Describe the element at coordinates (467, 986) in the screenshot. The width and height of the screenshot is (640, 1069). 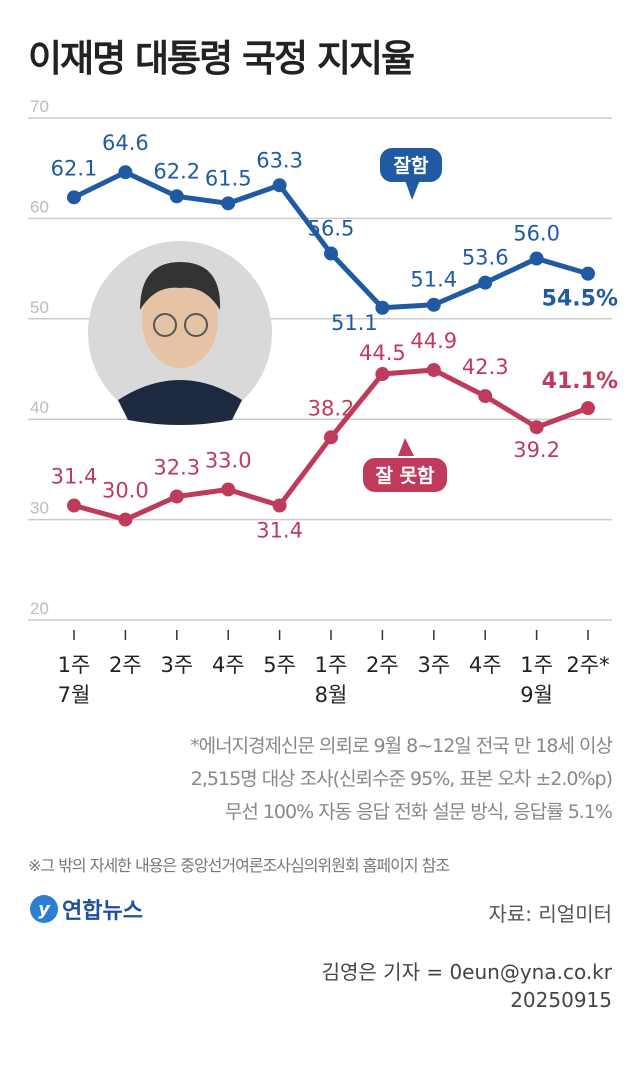
I see `credit-block: 김영은 기자 = 0eun@yna.co.kr 20250915` at that location.